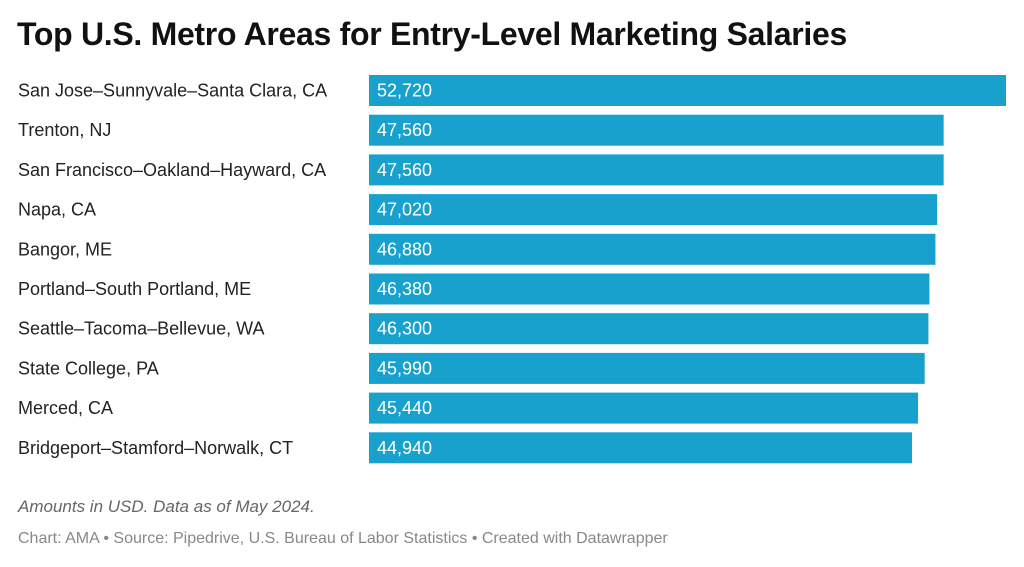 This screenshot has width=1024, height=567. Describe the element at coordinates (141, 329) in the screenshot. I see `category-label: Seattle–Tacoma–Bellevue, WA` at that location.